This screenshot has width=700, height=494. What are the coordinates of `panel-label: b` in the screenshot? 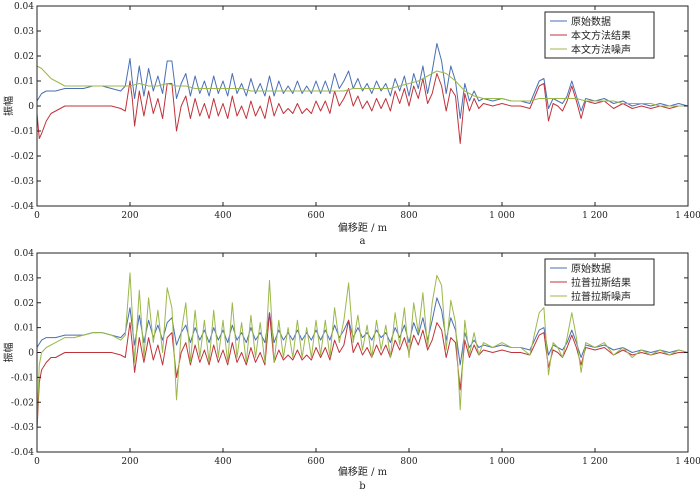 It's located at (362, 486).